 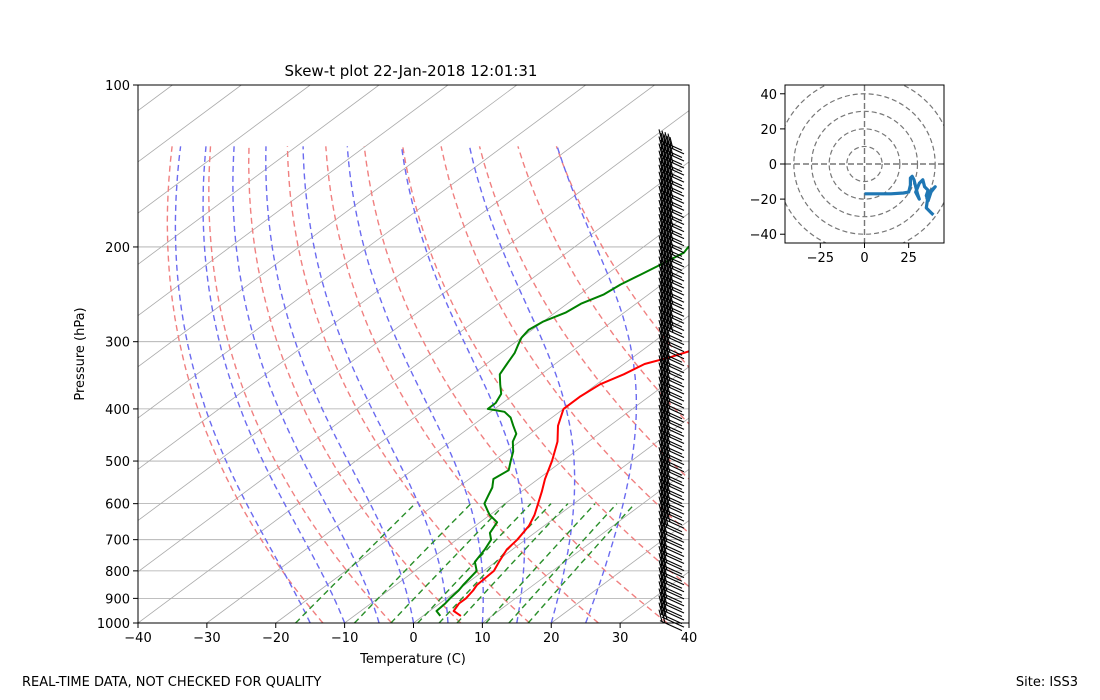 What do you see at coordinates (563, 563) in the screenshot?
I see `mixing-ratio-line` at bounding box center [563, 563].